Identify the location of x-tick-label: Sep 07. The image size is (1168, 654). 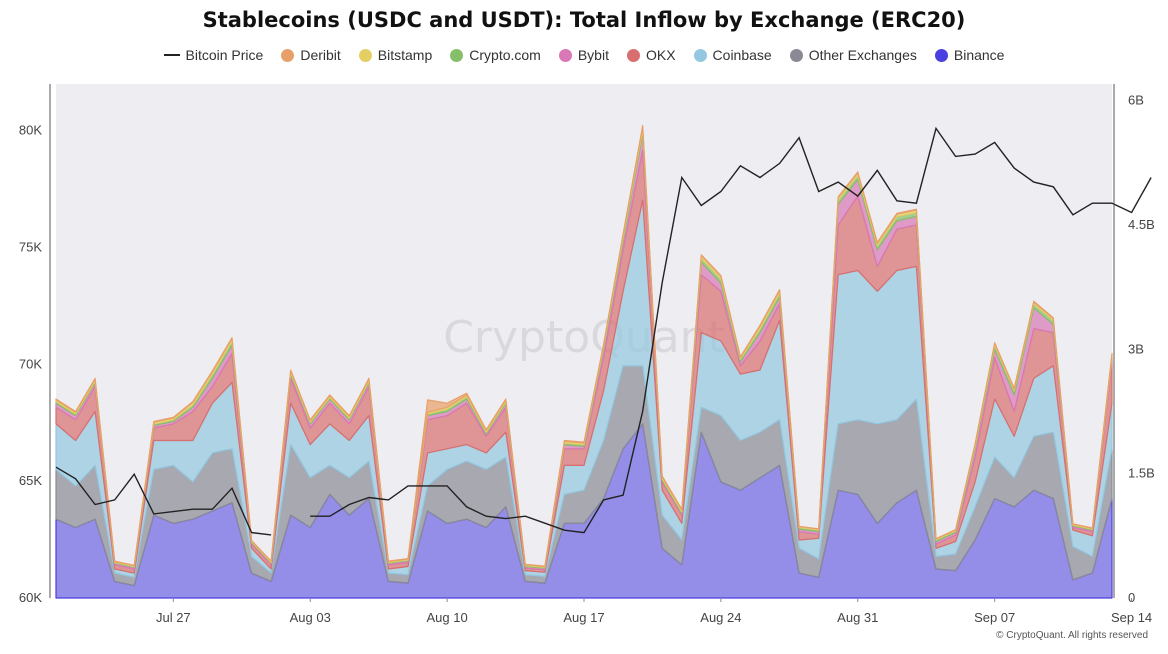
(994, 617).